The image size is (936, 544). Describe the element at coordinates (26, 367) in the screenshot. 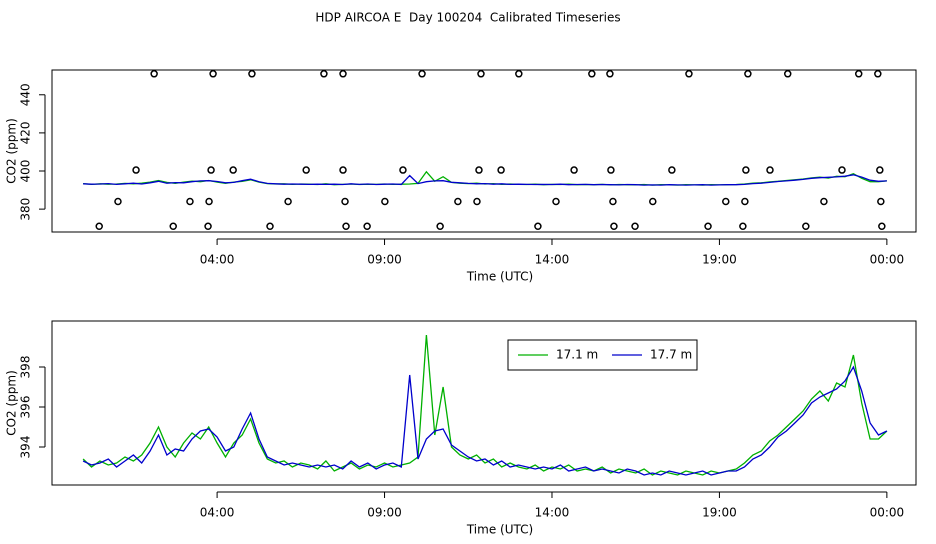

I see `y-tick-label: 398` at that location.